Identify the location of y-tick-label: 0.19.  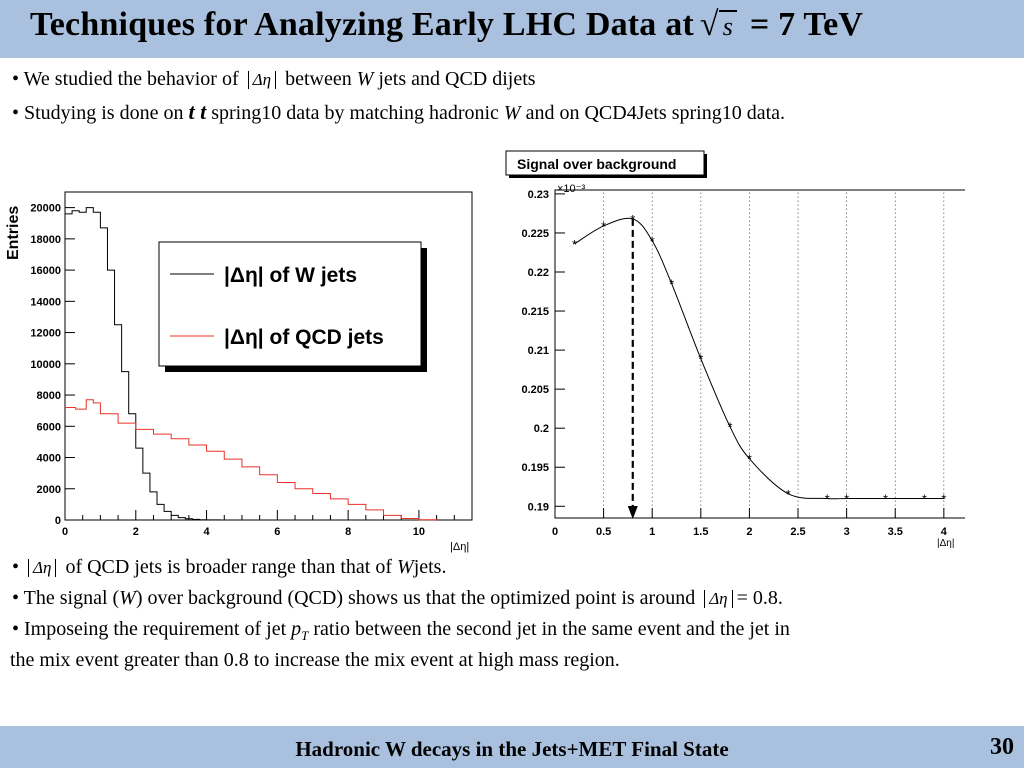
(538, 507).